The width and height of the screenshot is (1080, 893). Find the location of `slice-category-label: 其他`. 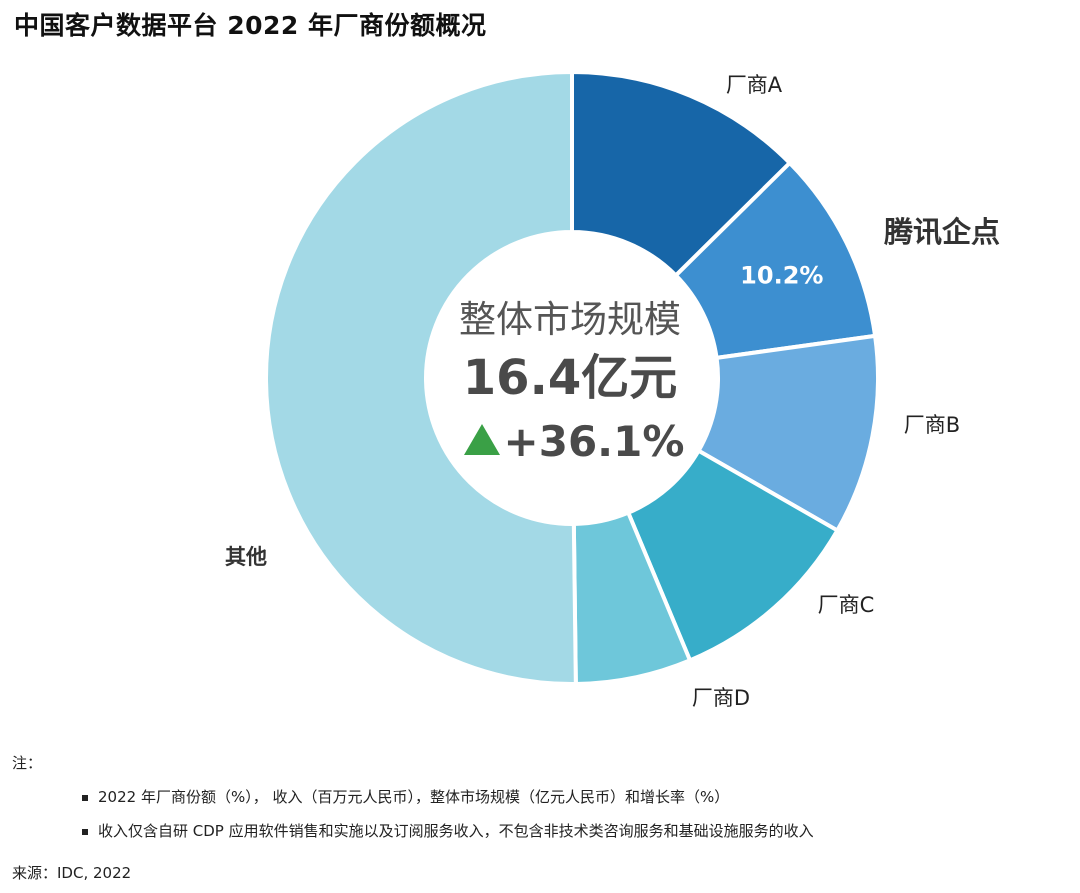

slice-category-label: 其他 is located at coordinates (246, 557).